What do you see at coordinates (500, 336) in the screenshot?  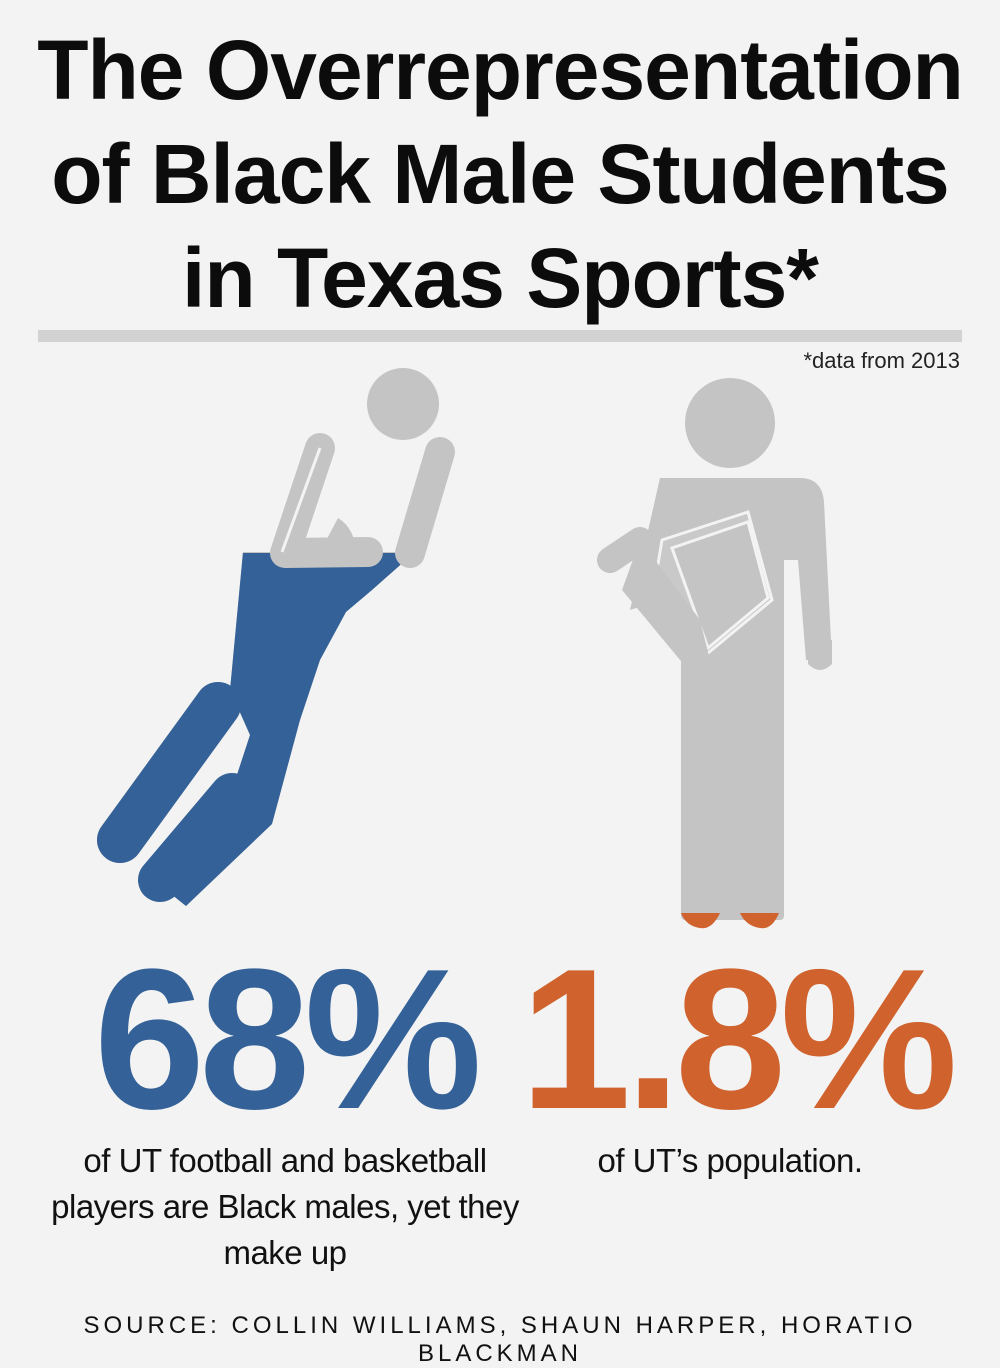 I see `title-divider` at bounding box center [500, 336].